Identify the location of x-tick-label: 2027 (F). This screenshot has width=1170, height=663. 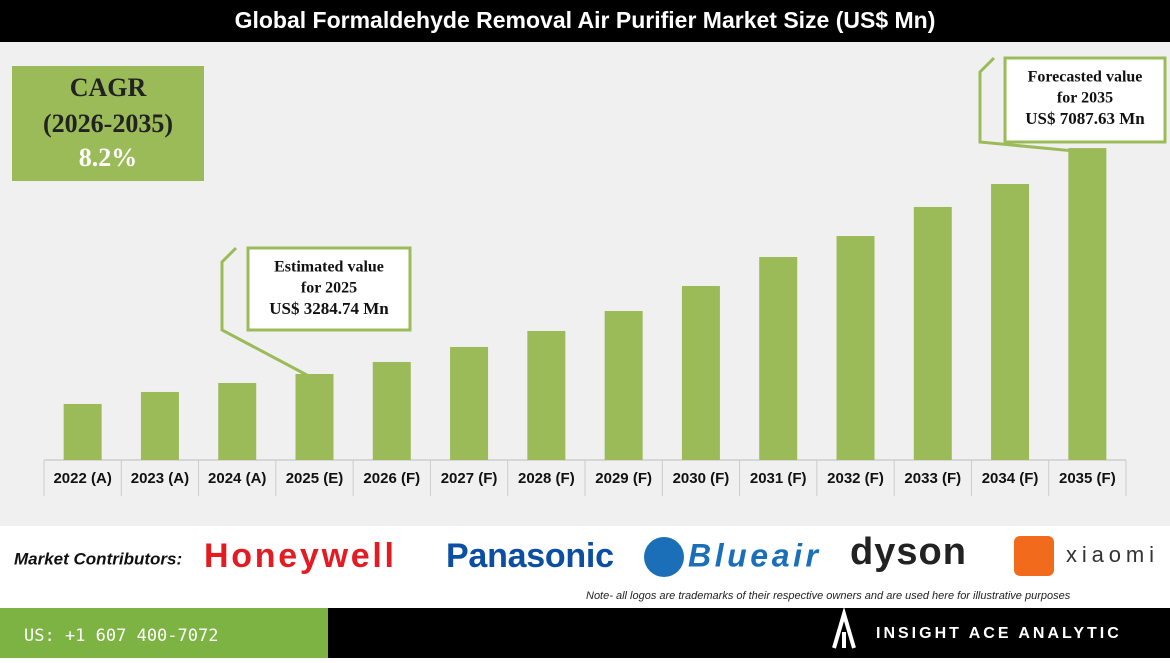
(469, 478).